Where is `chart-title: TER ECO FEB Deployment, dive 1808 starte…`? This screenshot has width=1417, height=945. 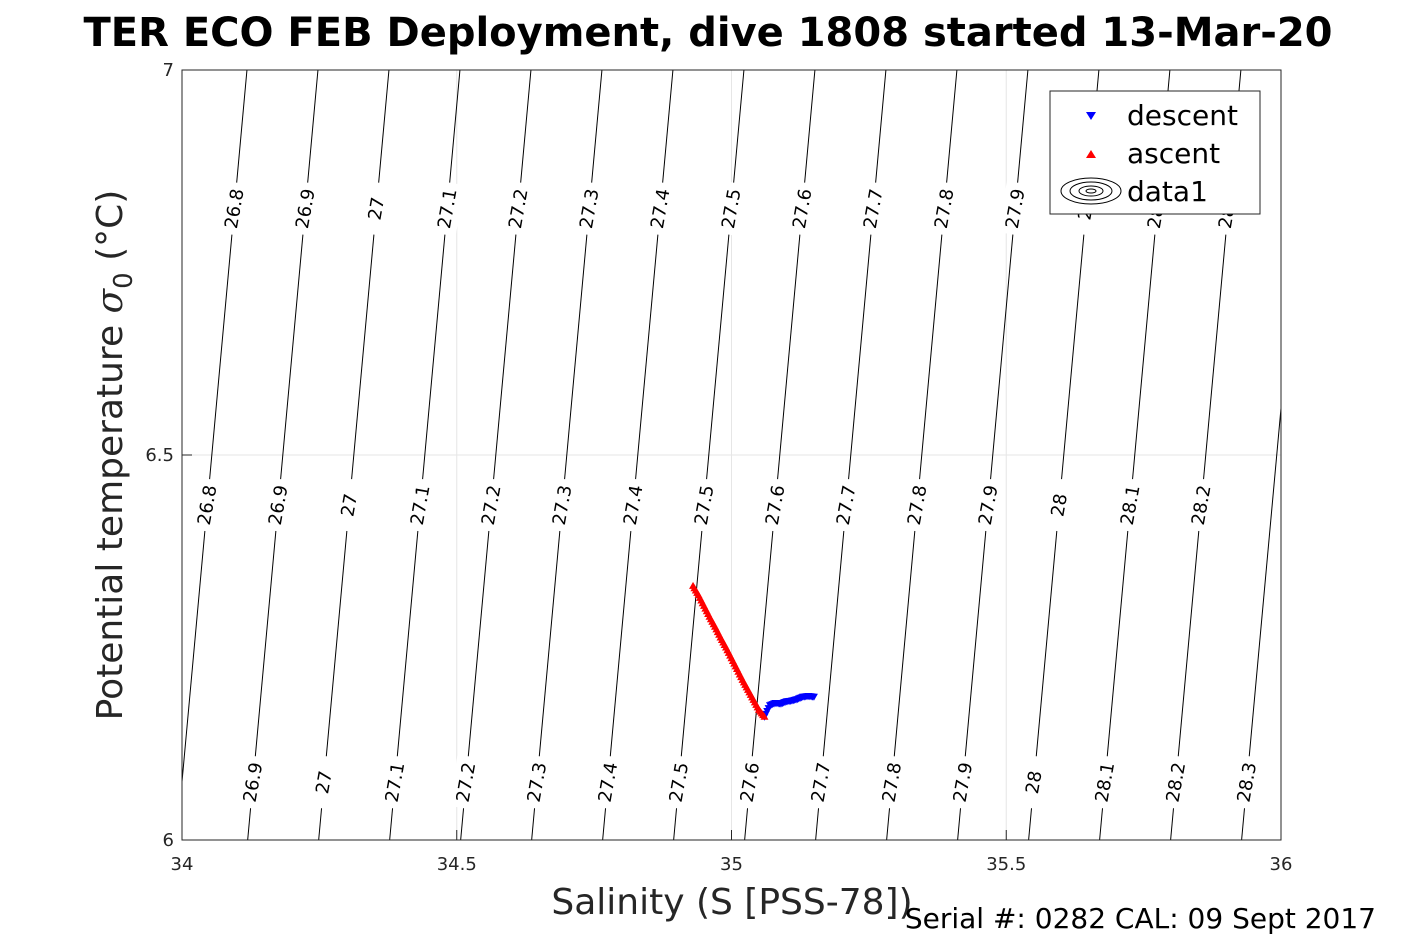 chart-title: TER ECO FEB Deployment, dive 1808 starte… is located at coordinates (707, 33).